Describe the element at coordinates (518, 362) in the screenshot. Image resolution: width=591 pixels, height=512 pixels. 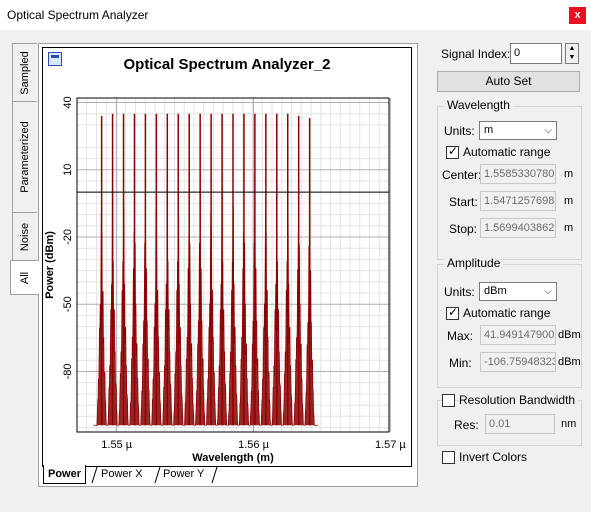
I see `min-field: -106.75948323` at that location.